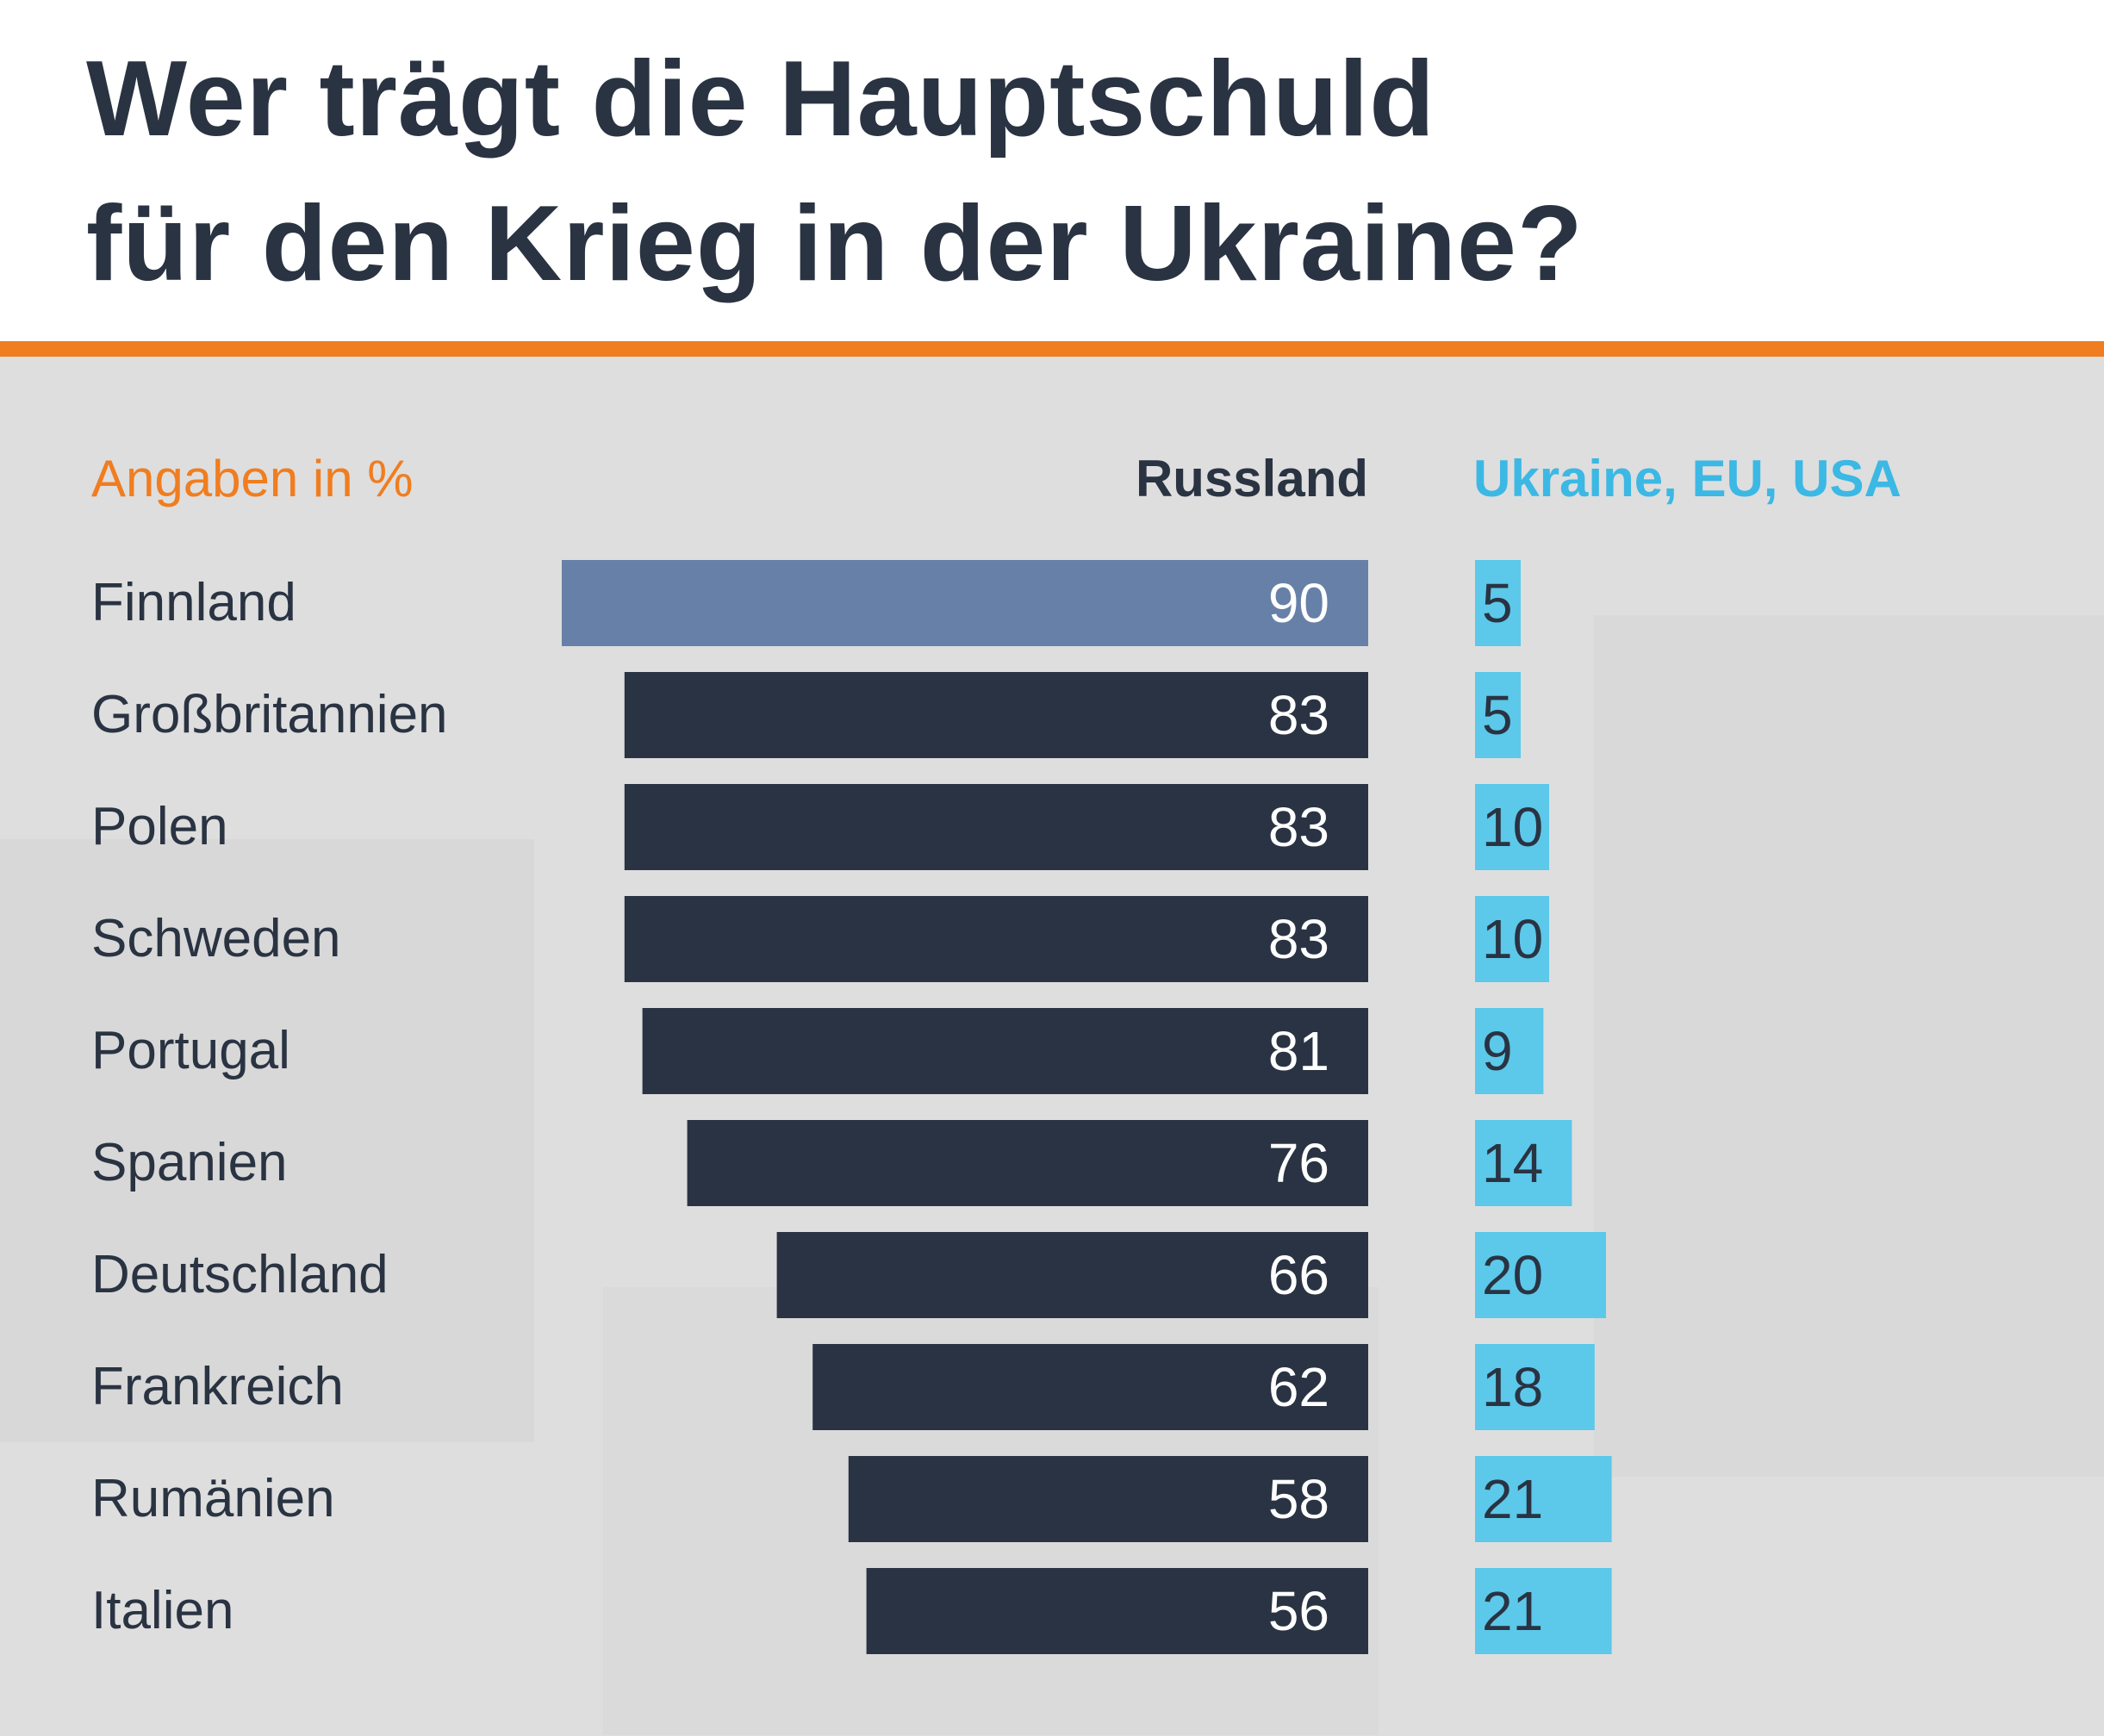 This screenshot has width=2104, height=1736. I want to click on title-line-1: Wer trägt die Hauptschuld, so click(760, 100).